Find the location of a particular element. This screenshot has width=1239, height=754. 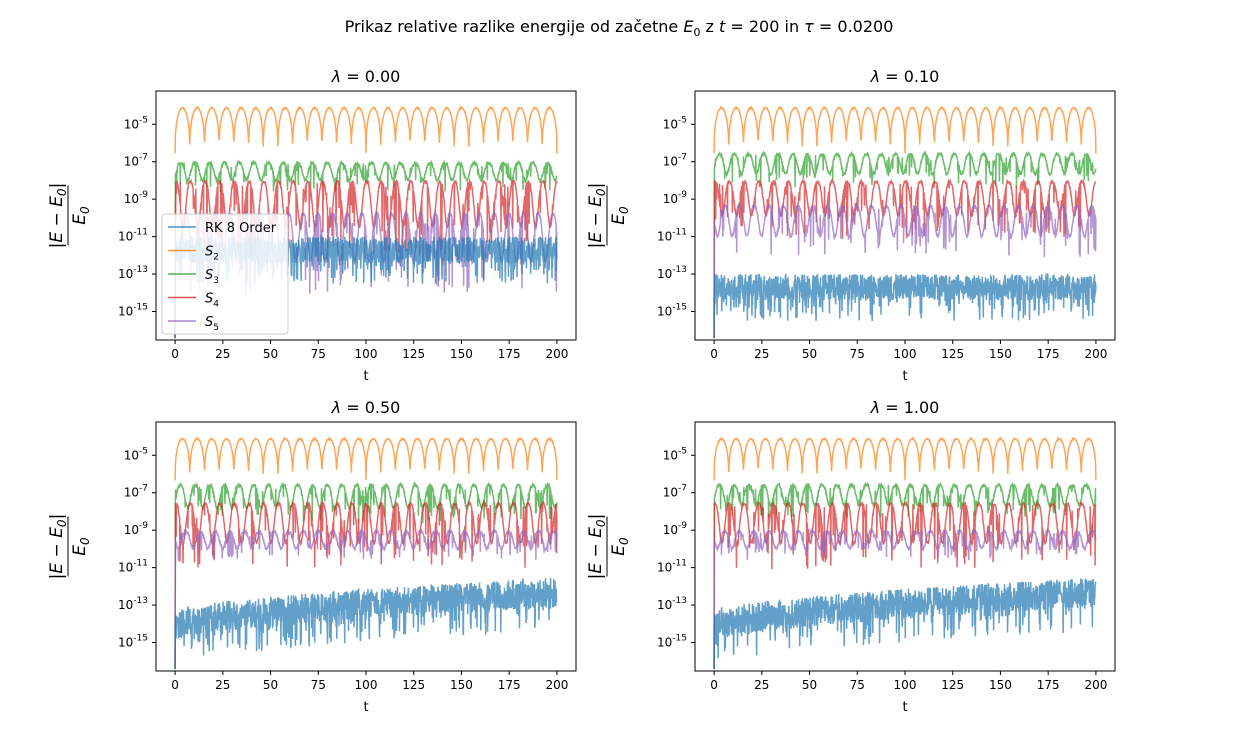

subplot-title: λ = 1.00 is located at coordinates (905, 407).